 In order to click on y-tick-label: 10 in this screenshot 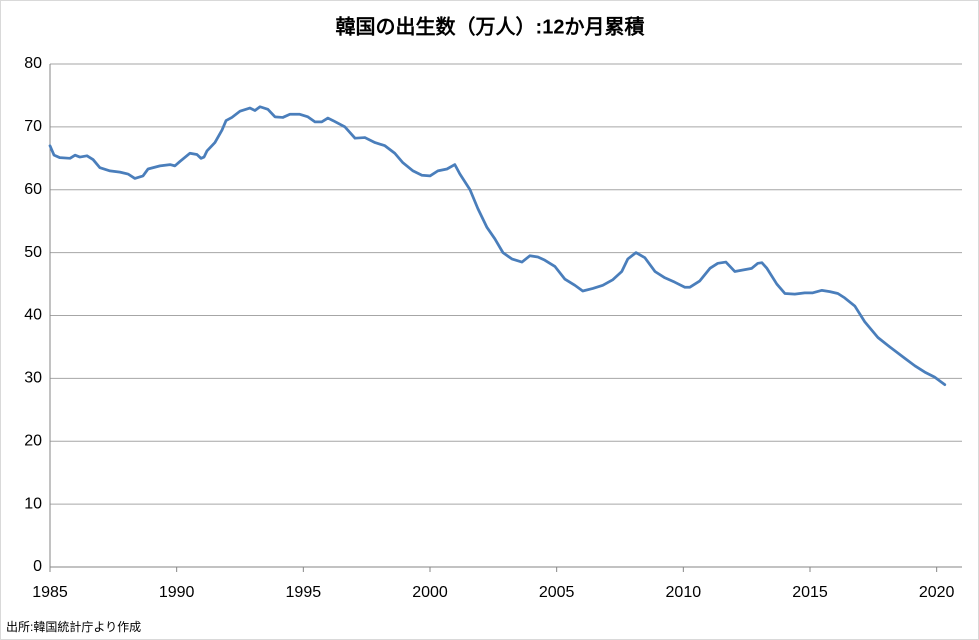, I will do `click(33, 503)`.